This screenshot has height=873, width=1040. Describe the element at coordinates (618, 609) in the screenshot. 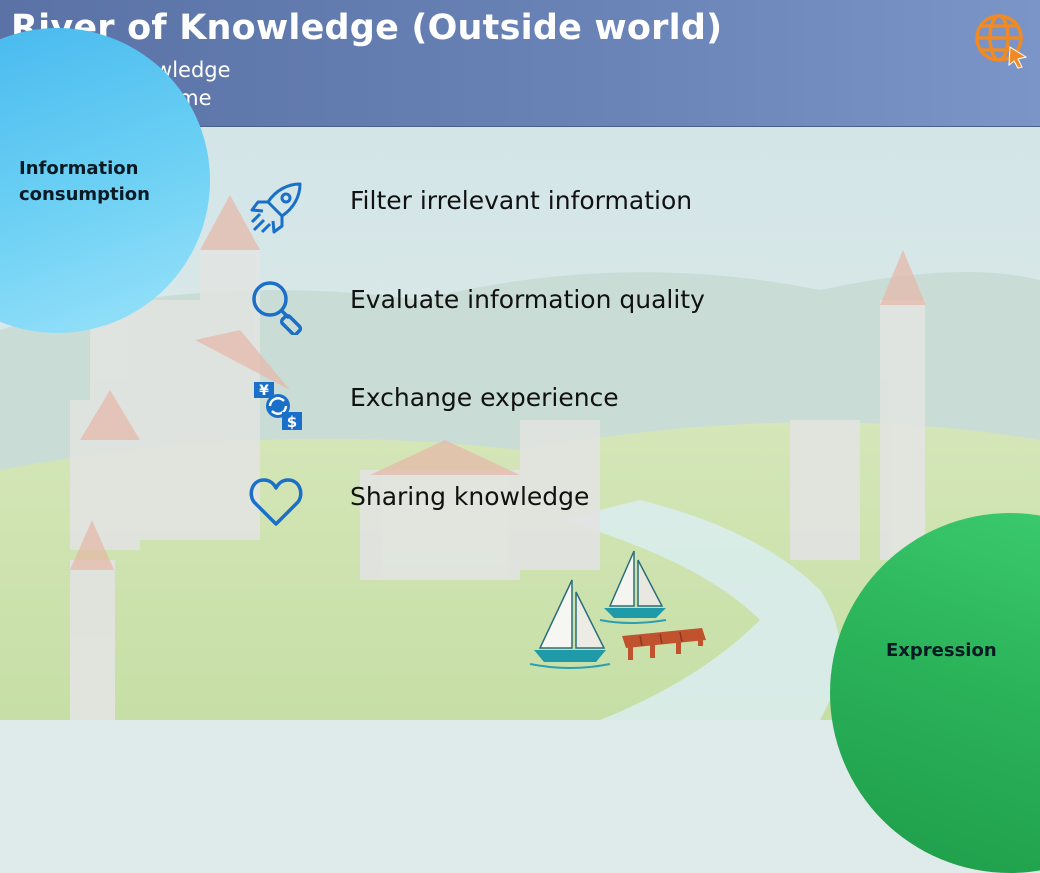

I see `sailboats-illustration` at that location.